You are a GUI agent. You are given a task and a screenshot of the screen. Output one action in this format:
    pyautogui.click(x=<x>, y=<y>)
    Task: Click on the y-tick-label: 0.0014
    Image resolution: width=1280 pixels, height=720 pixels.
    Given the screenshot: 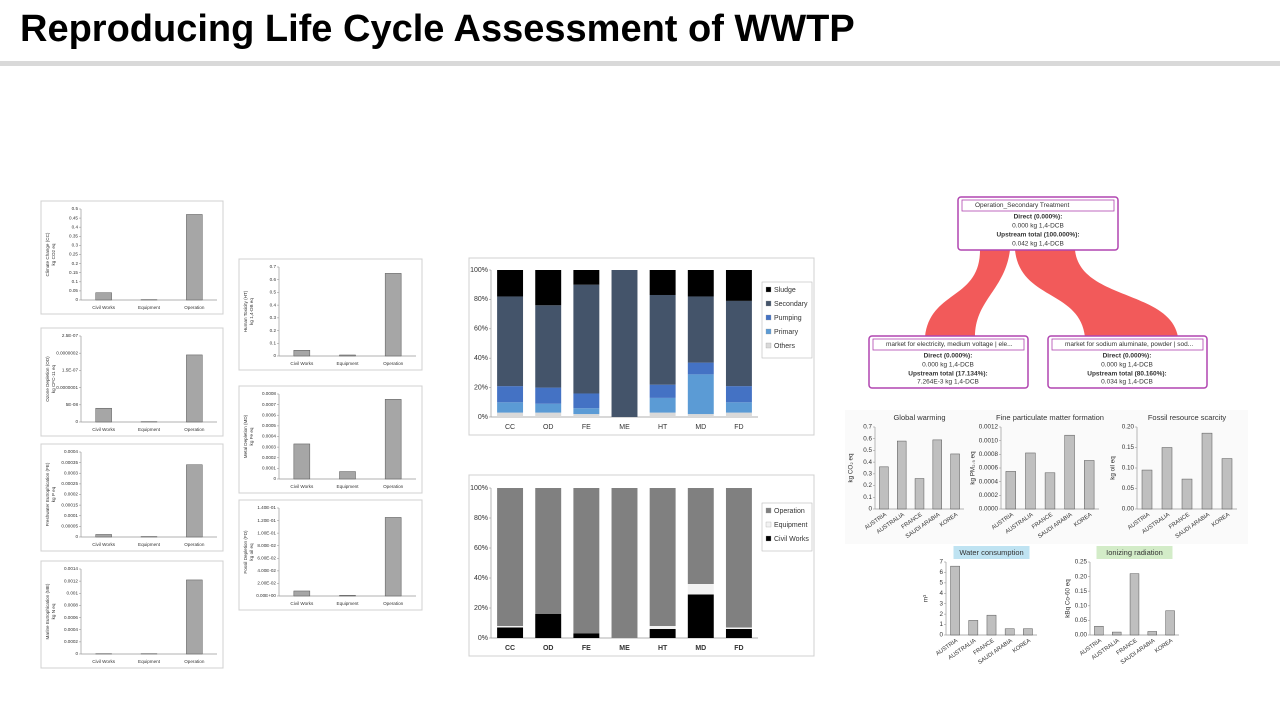 What is the action you would take?
    pyautogui.click(x=71, y=568)
    